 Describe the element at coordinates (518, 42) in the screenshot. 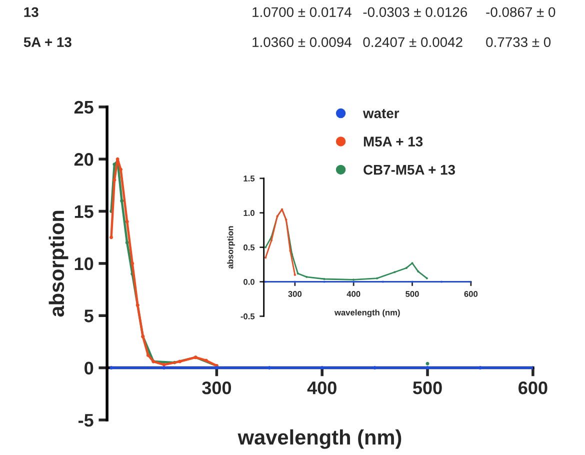

I see `text: 0.7733 ± 0` at that location.